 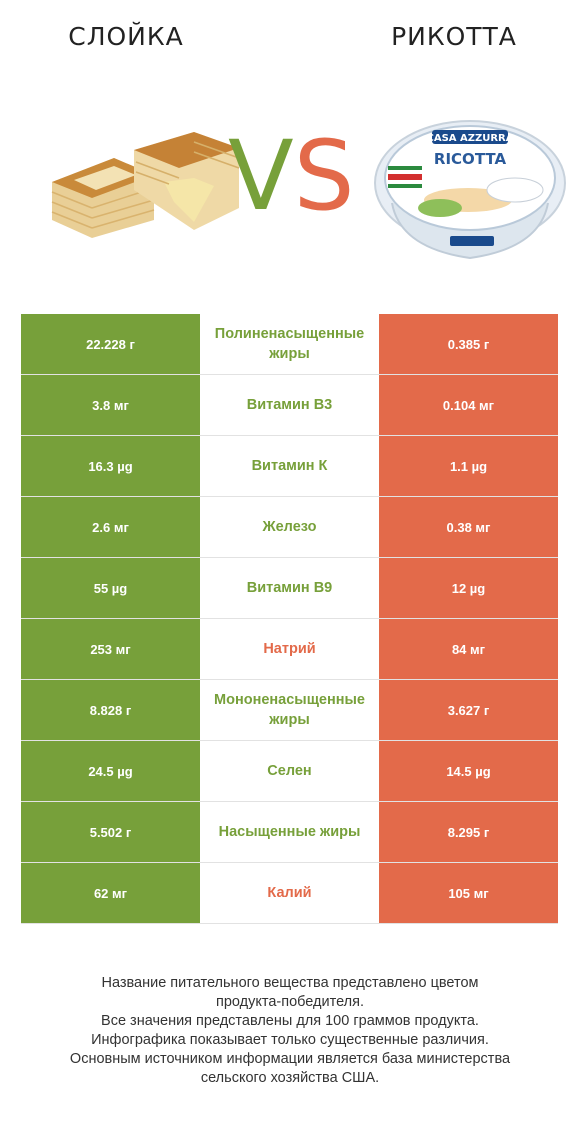 What do you see at coordinates (469, 138) in the screenshot?
I see `brand-label: CASA AZZURRA` at bounding box center [469, 138].